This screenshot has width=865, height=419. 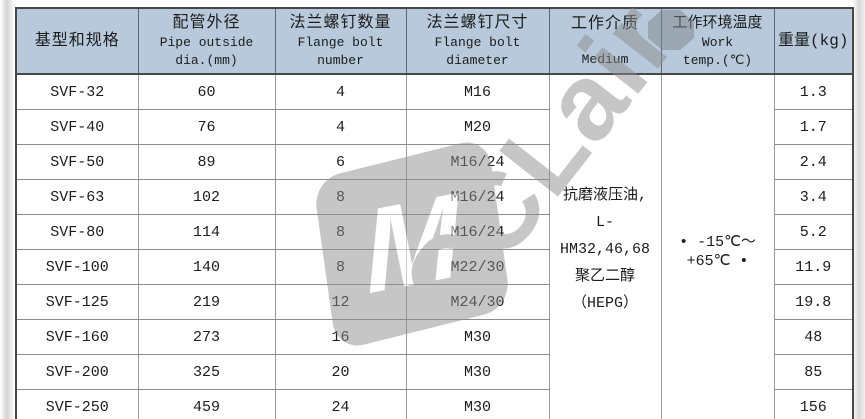 I want to click on header-bolt-diameter-en1: Flange bolt, so click(x=477, y=42).